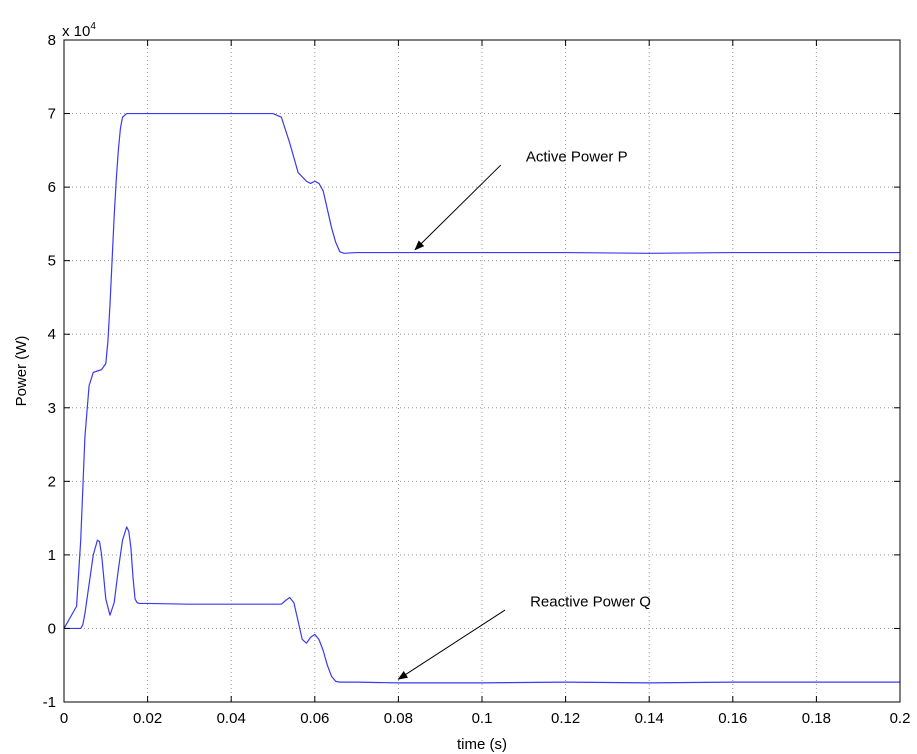 This screenshot has width=917, height=754. What do you see at coordinates (52, 628) in the screenshot?
I see `y-tick-label: 0` at bounding box center [52, 628].